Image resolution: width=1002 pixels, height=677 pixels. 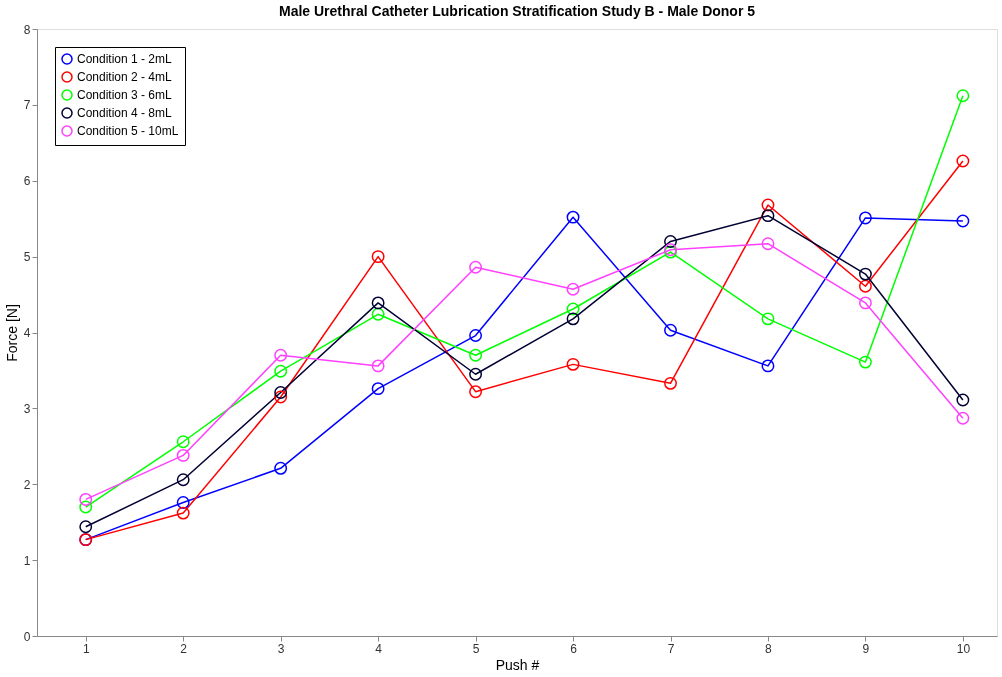 What do you see at coordinates (184, 648) in the screenshot?
I see `x-tick-label: 2` at bounding box center [184, 648].